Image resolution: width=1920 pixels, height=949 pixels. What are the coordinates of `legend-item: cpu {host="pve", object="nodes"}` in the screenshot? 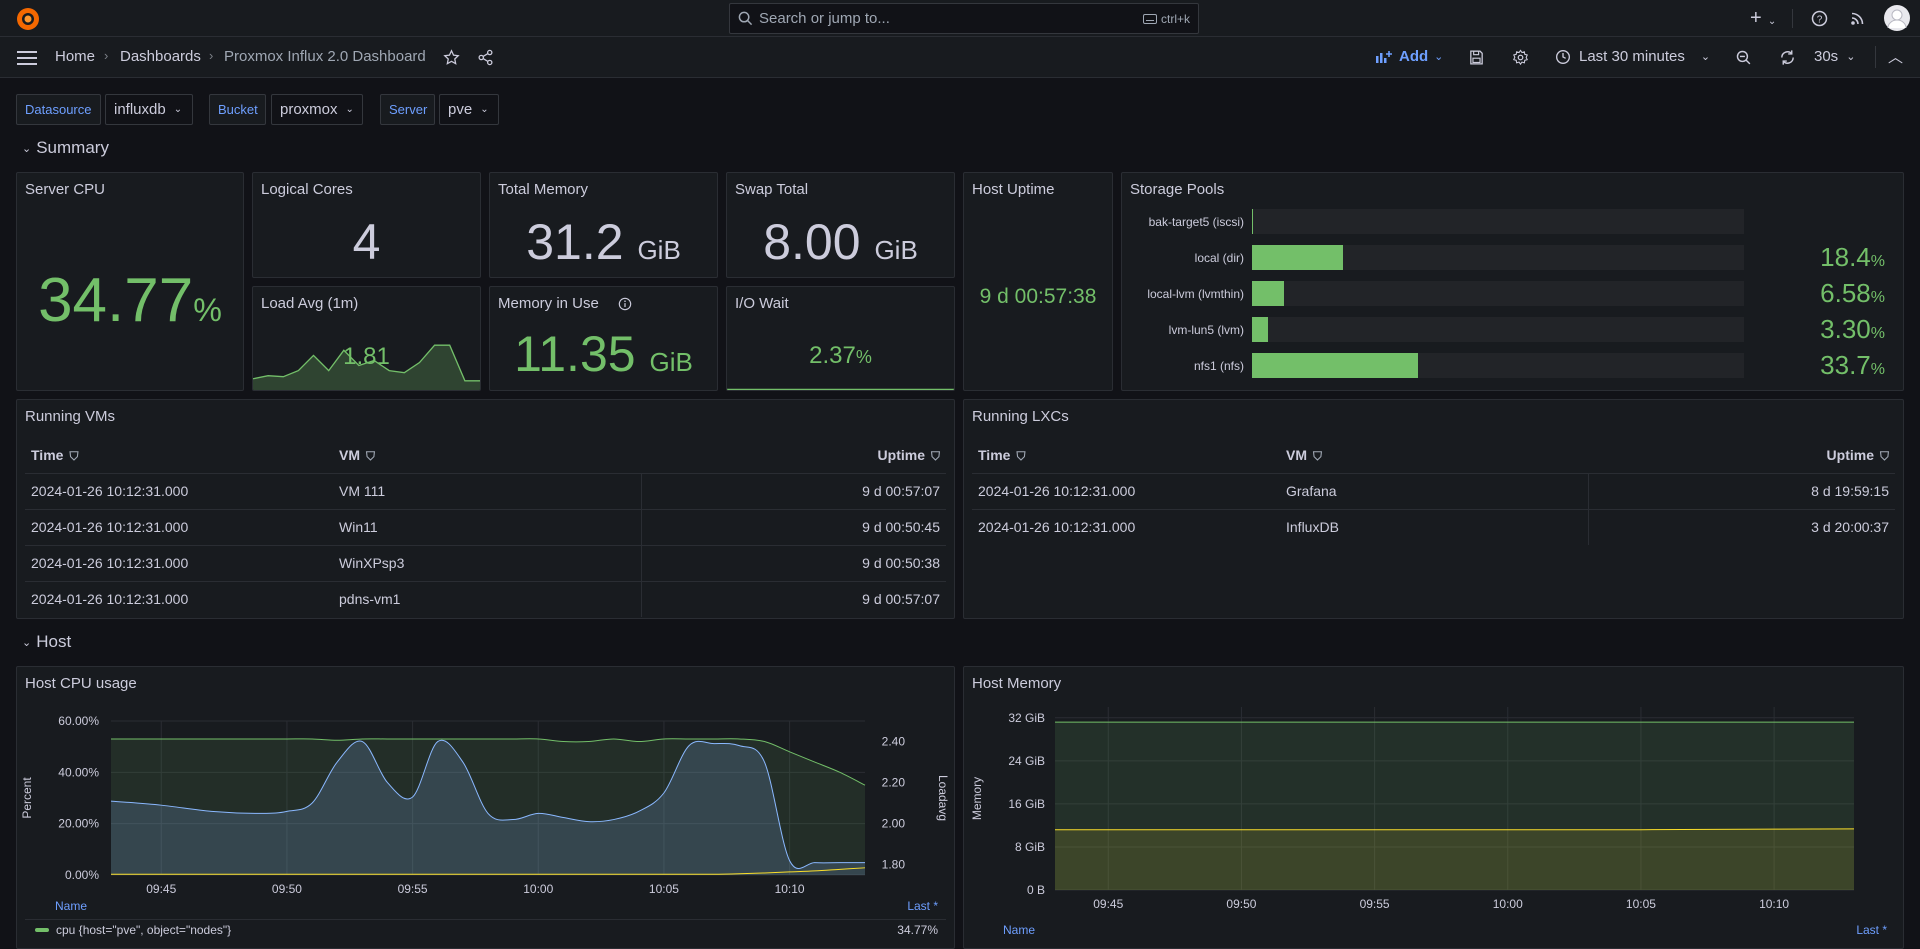 It's located at (133, 930).